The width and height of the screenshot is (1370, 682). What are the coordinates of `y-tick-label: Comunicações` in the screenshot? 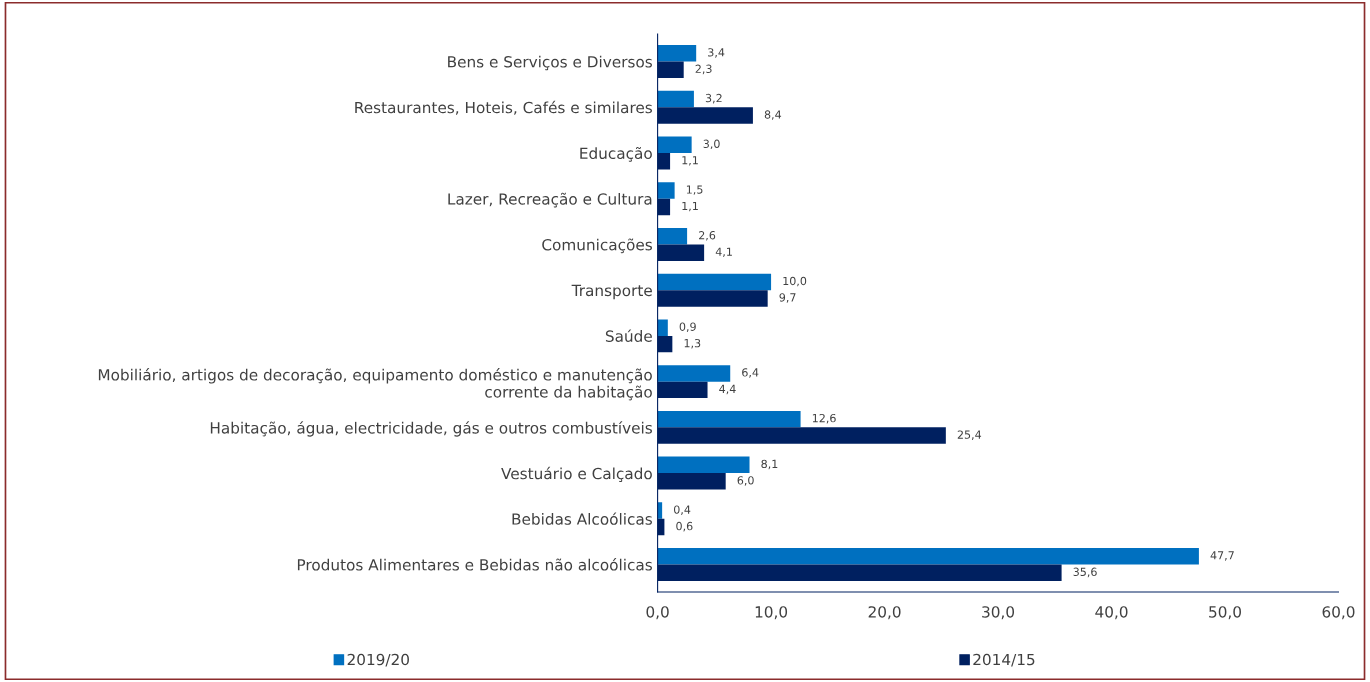 It's located at (597, 246).